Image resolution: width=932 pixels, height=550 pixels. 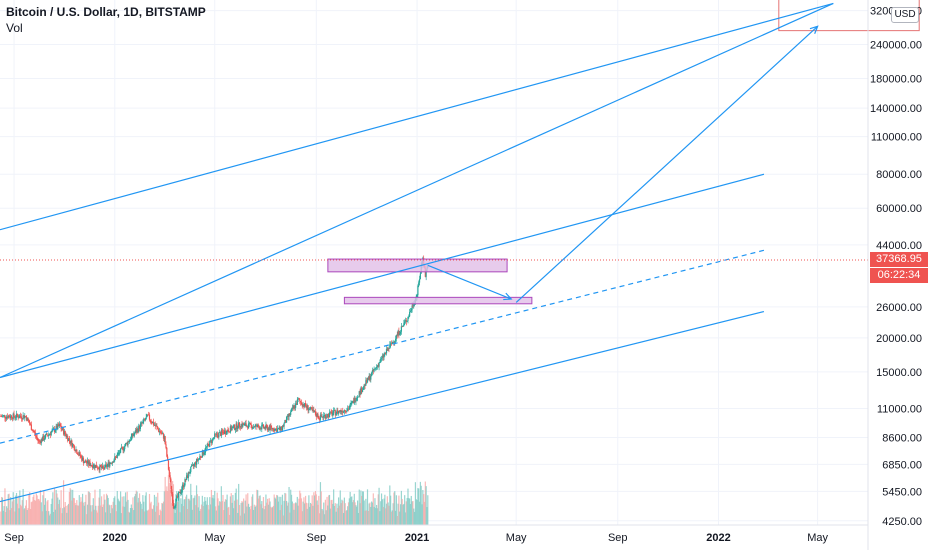 What do you see at coordinates (14, 28) in the screenshot?
I see `volume-indicator-label: Vol` at bounding box center [14, 28].